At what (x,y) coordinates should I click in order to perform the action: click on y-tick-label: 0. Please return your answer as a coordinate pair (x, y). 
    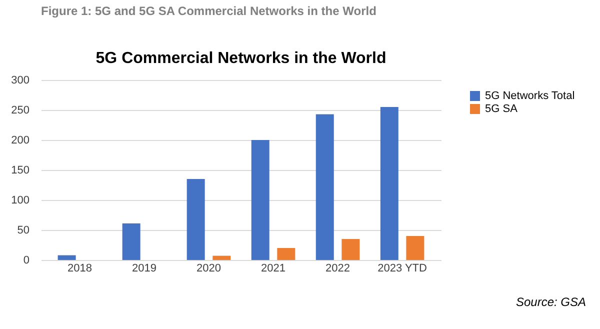
    Looking at the image, I should click on (26, 260).